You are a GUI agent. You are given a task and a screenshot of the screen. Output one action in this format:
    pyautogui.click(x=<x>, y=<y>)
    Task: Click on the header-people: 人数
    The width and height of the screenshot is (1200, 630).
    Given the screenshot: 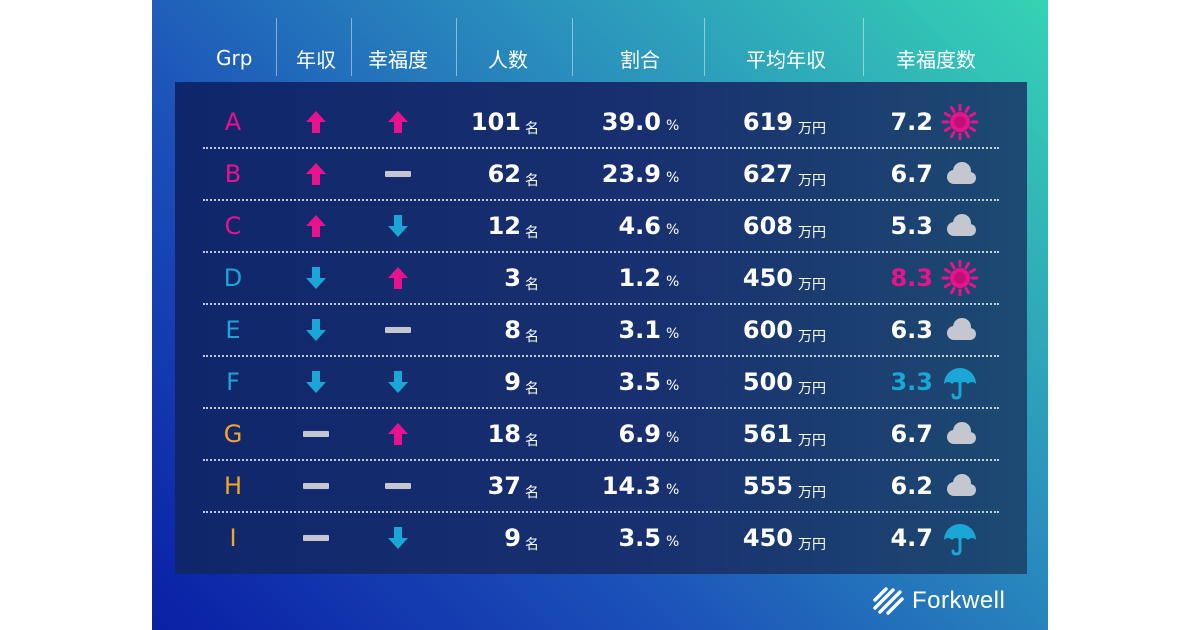 What is the action you would take?
    pyautogui.click(x=508, y=59)
    